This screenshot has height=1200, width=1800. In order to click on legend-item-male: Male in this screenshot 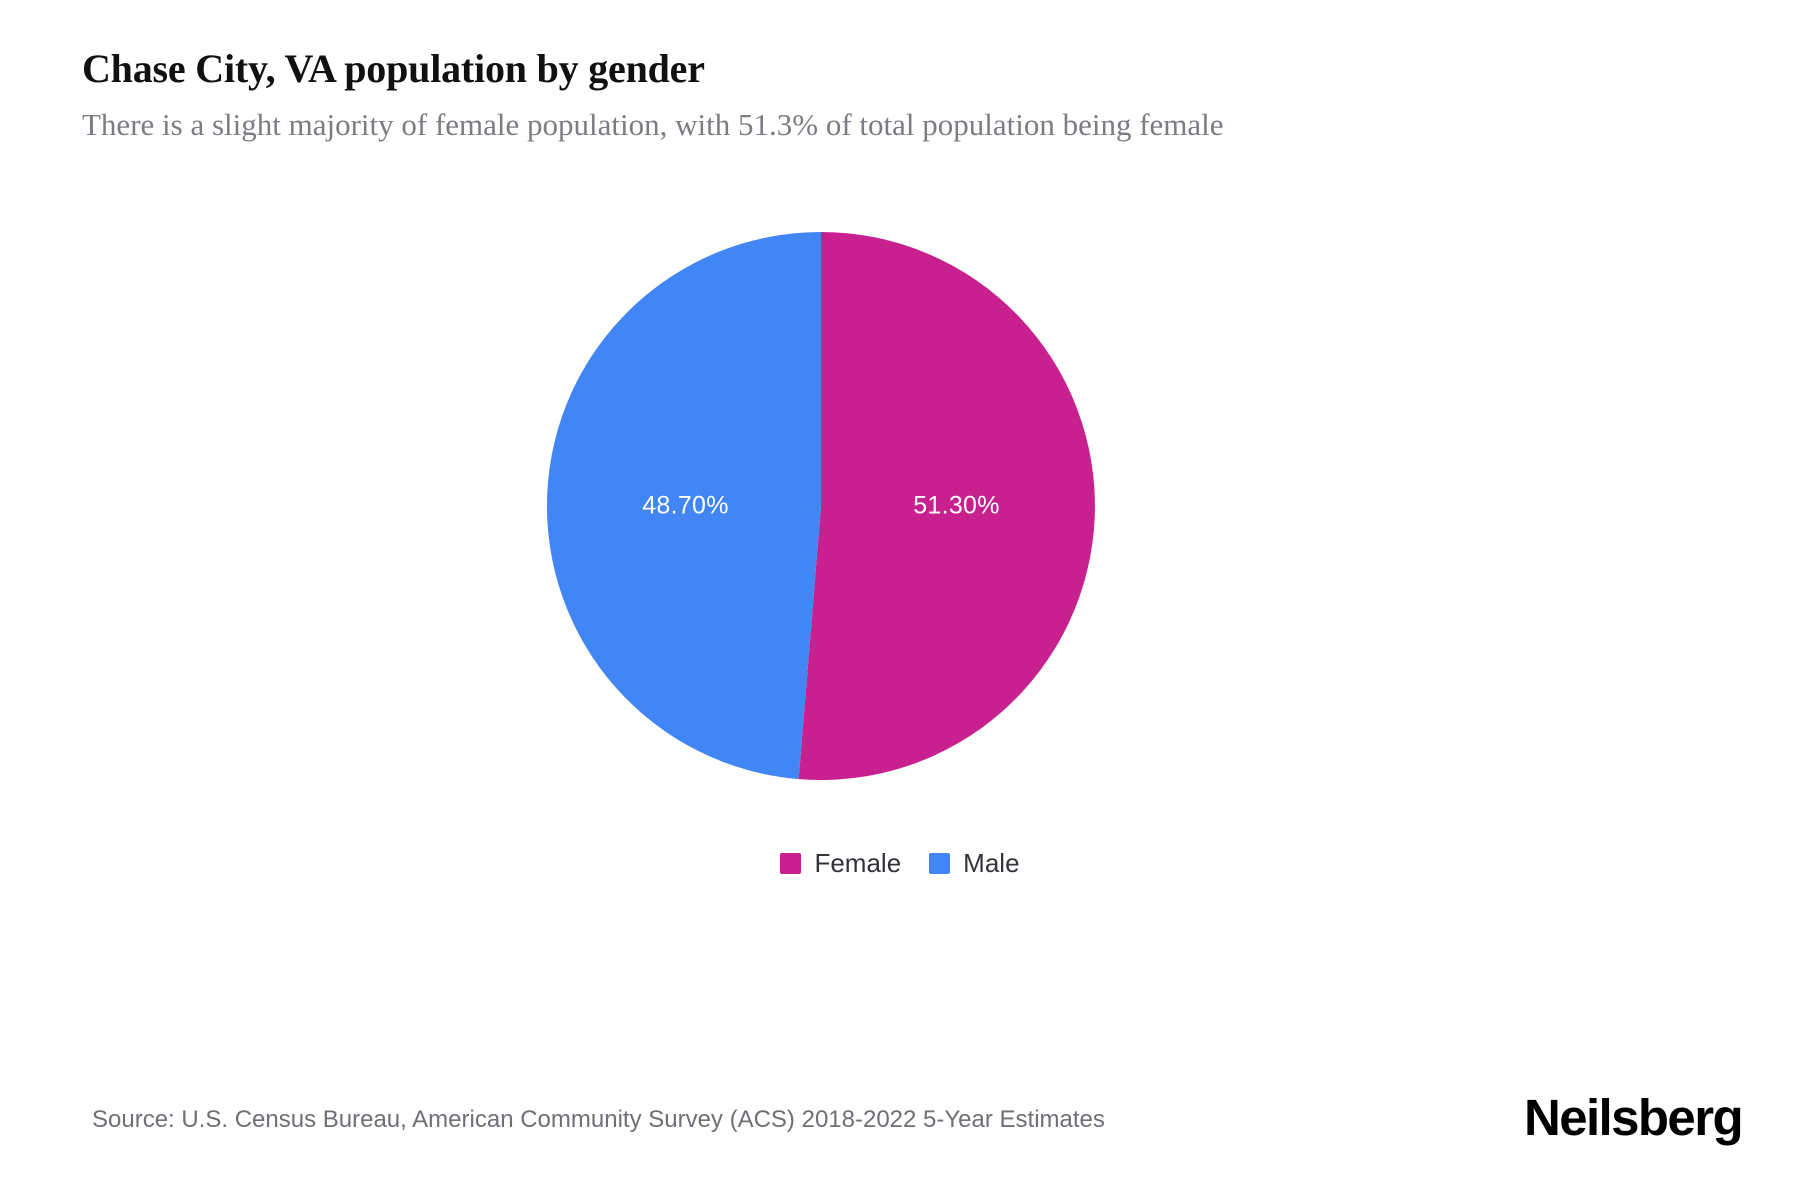, I will do `click(974, 863)`.